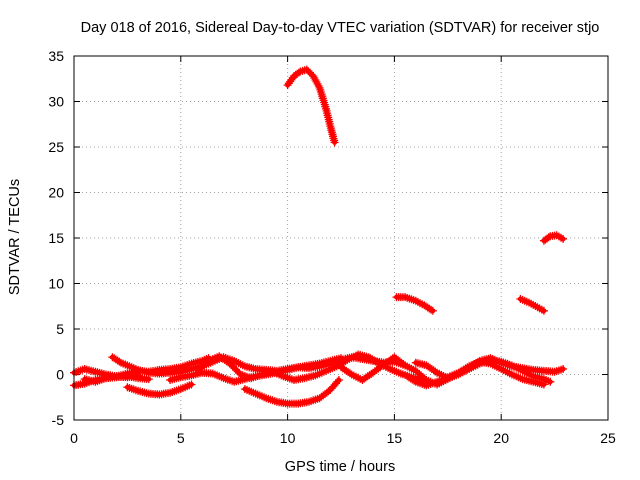 This screenshot has height=480, width=640. What do you see at coordinates (501, 438) in the screenshot?
I see `x-tick-label: 20` at bounding box center [501, 438].